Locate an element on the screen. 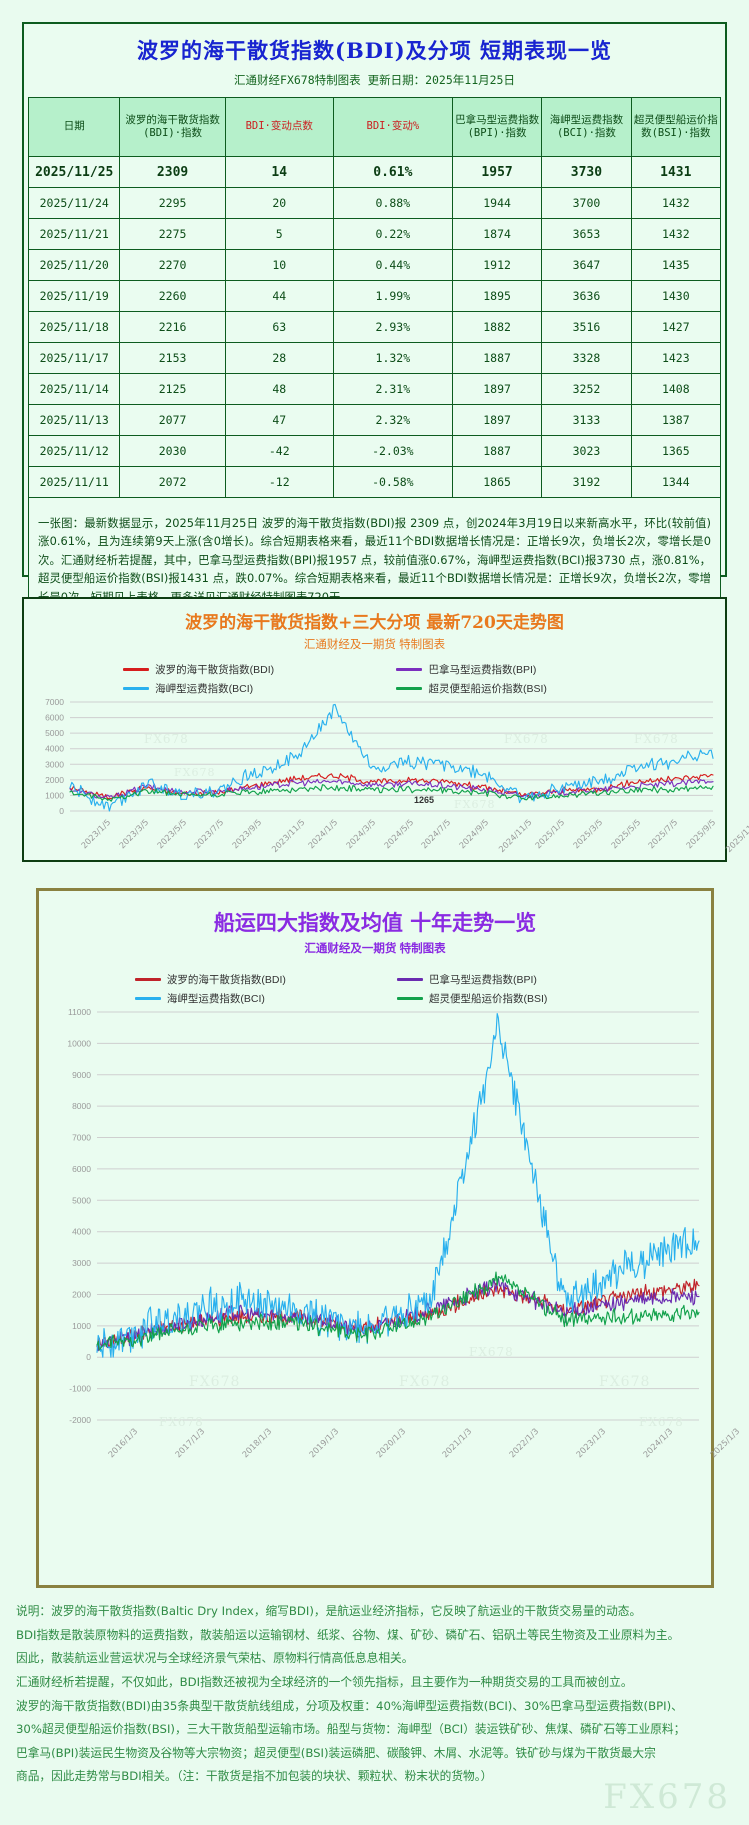 The image size is (749, 1825). legend-swatch-bpi is located at coordinates (409, 669).